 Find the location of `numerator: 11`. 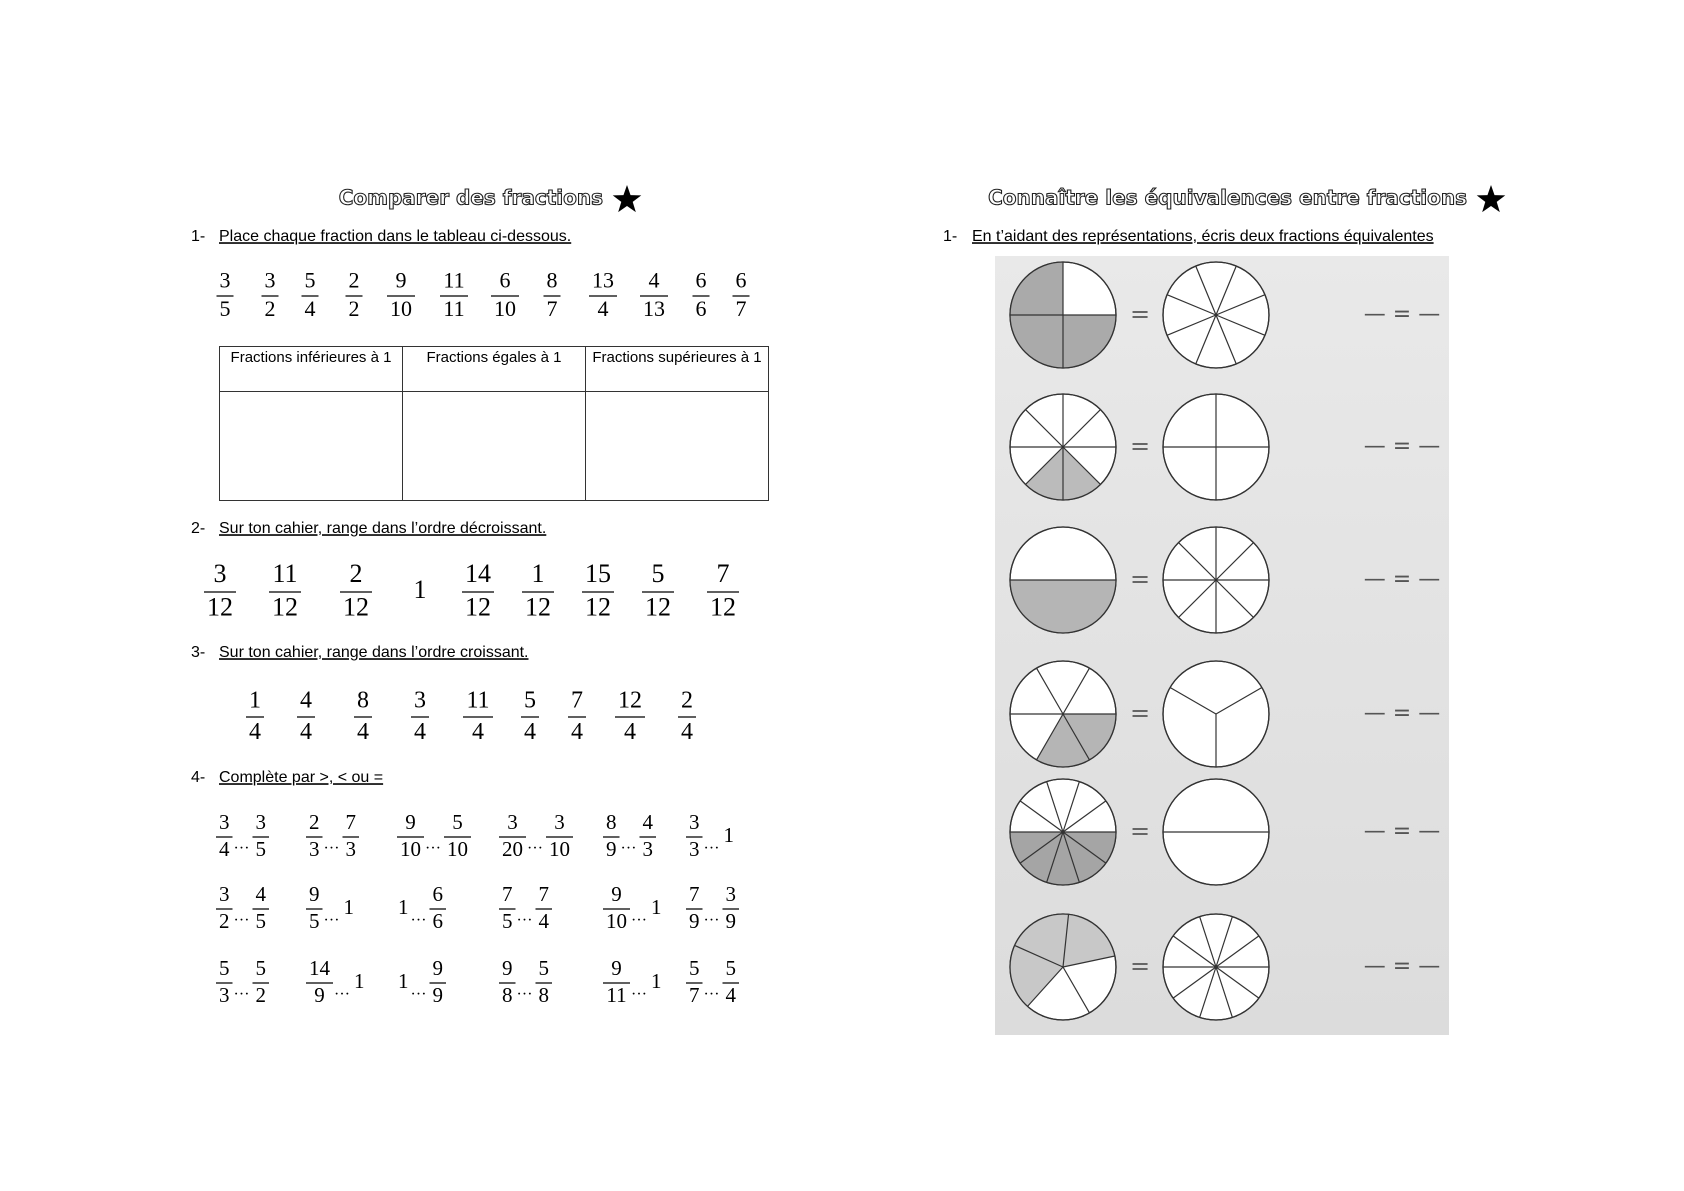

numerator: 11 is located at coordinates (453, 279).